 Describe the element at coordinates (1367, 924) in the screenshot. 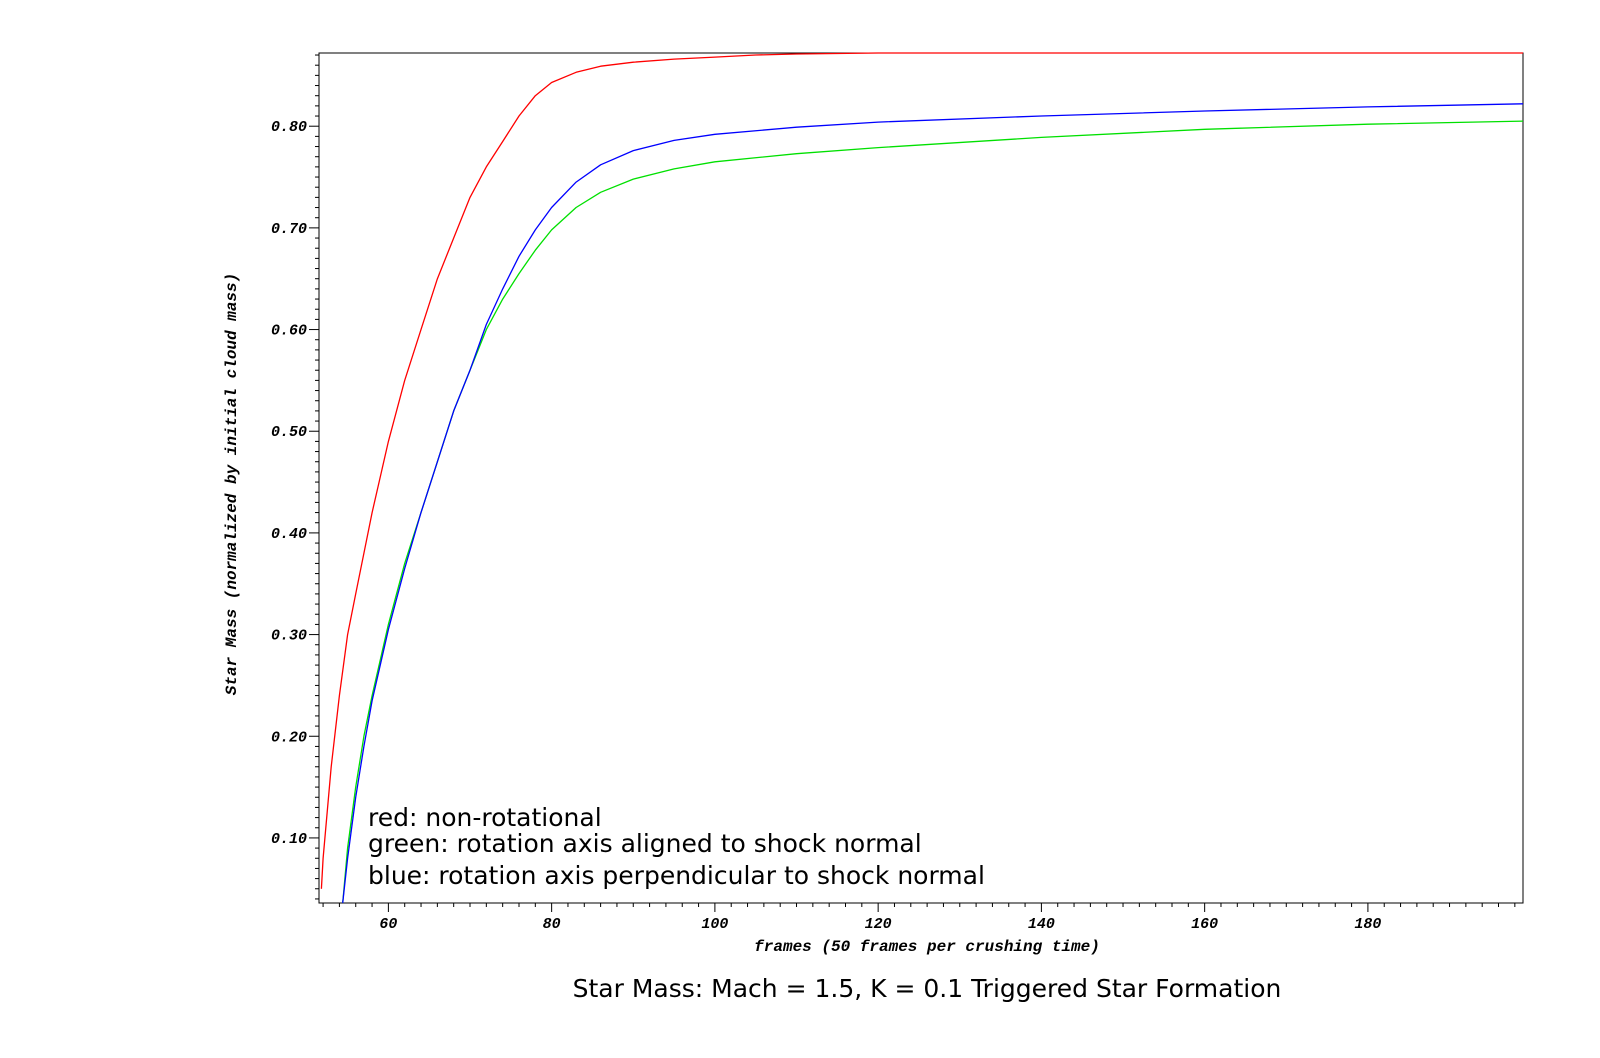

I see `x-tick-label: 180` at that location.